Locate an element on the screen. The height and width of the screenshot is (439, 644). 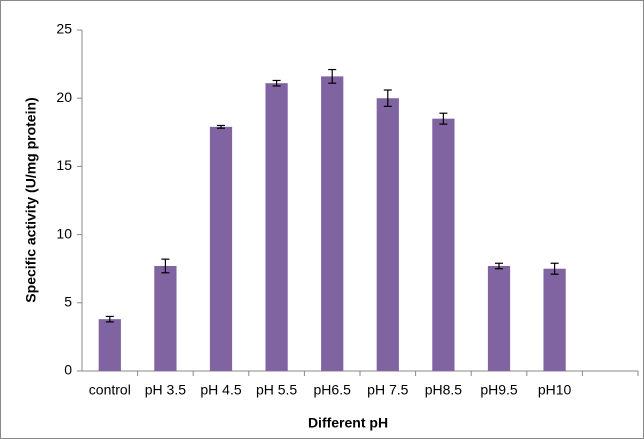
x-tick-label: pH9.5 is located at coordinates (499, 390).